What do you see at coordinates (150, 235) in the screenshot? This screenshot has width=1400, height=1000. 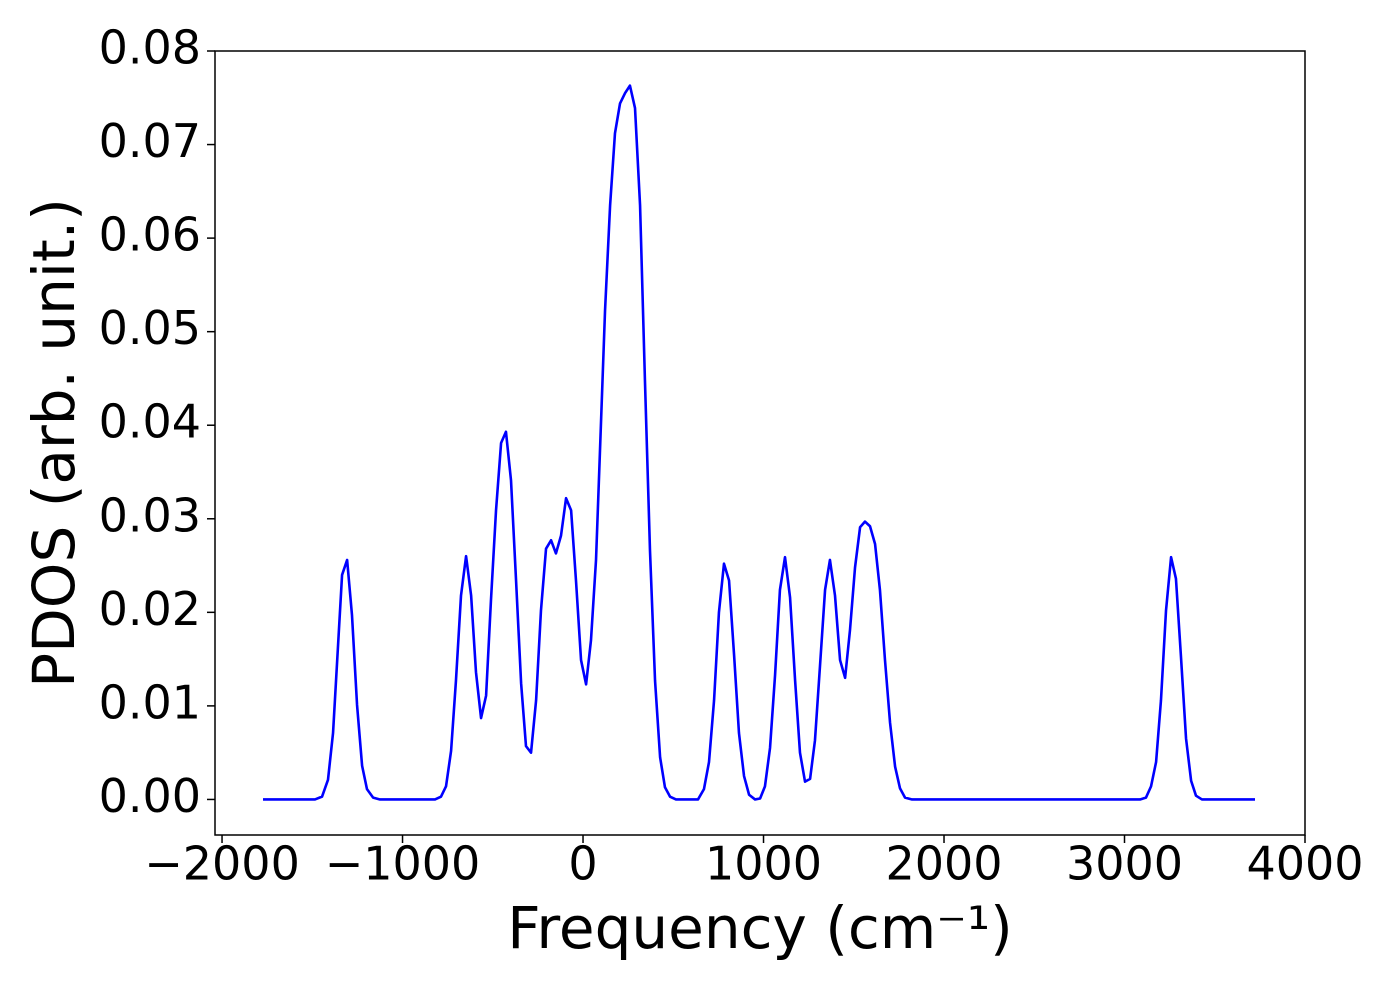 I see `y-tick-label: 0.06` at bounding box center [150, 235].